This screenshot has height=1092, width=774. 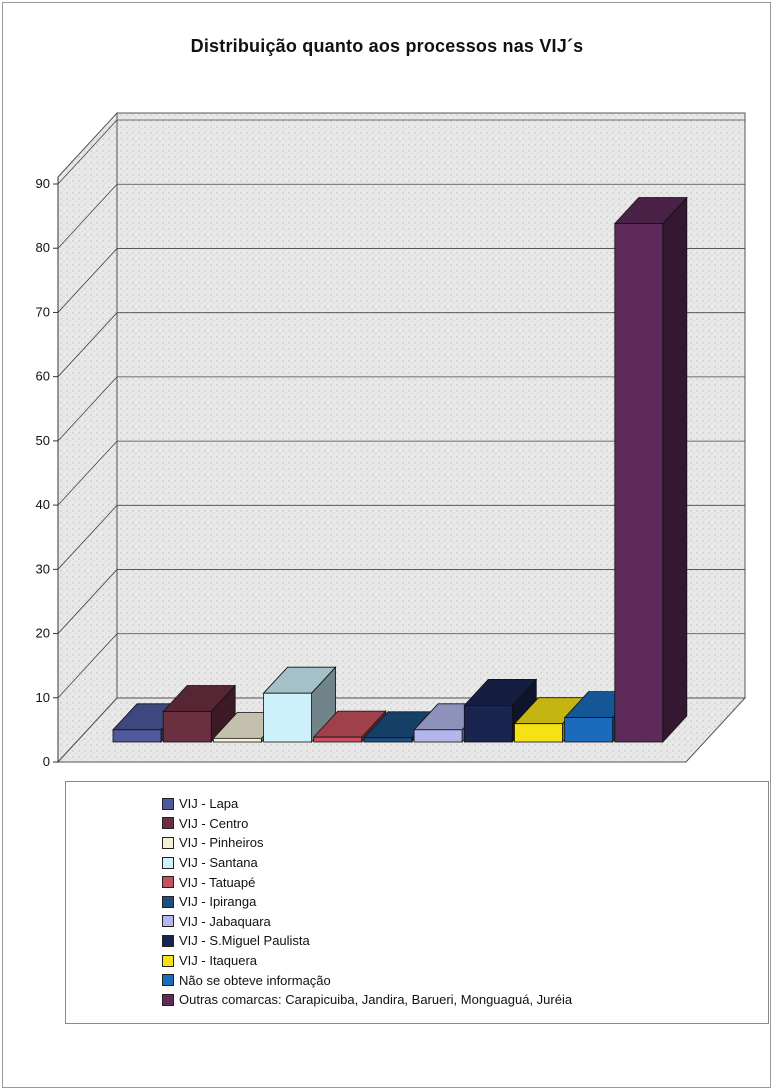 What do you see at coordinates (225, 921) in the screenshot?
I see `legend-label: VIJ - Jabaquara` at bounding box center [225, 921].